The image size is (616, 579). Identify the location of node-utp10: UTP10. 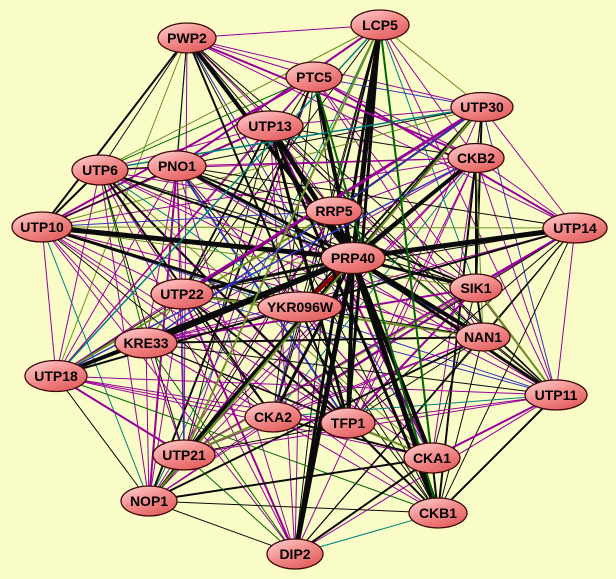
(42, 227).